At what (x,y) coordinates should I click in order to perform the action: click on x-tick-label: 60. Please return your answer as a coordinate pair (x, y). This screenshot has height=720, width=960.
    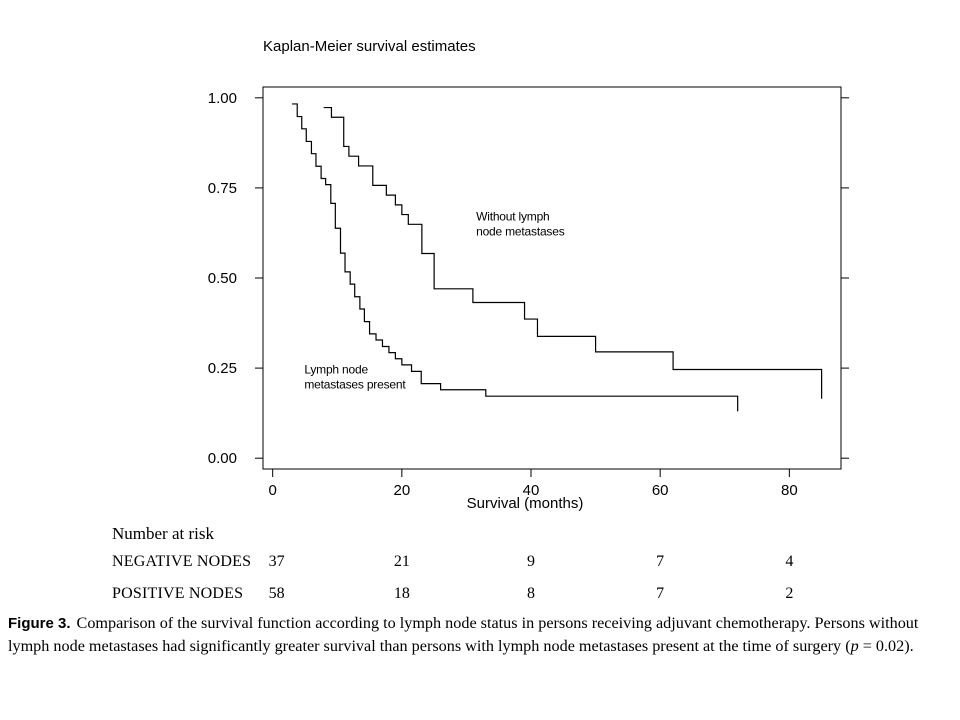
    Looking at the image, I should click on (660, 490).